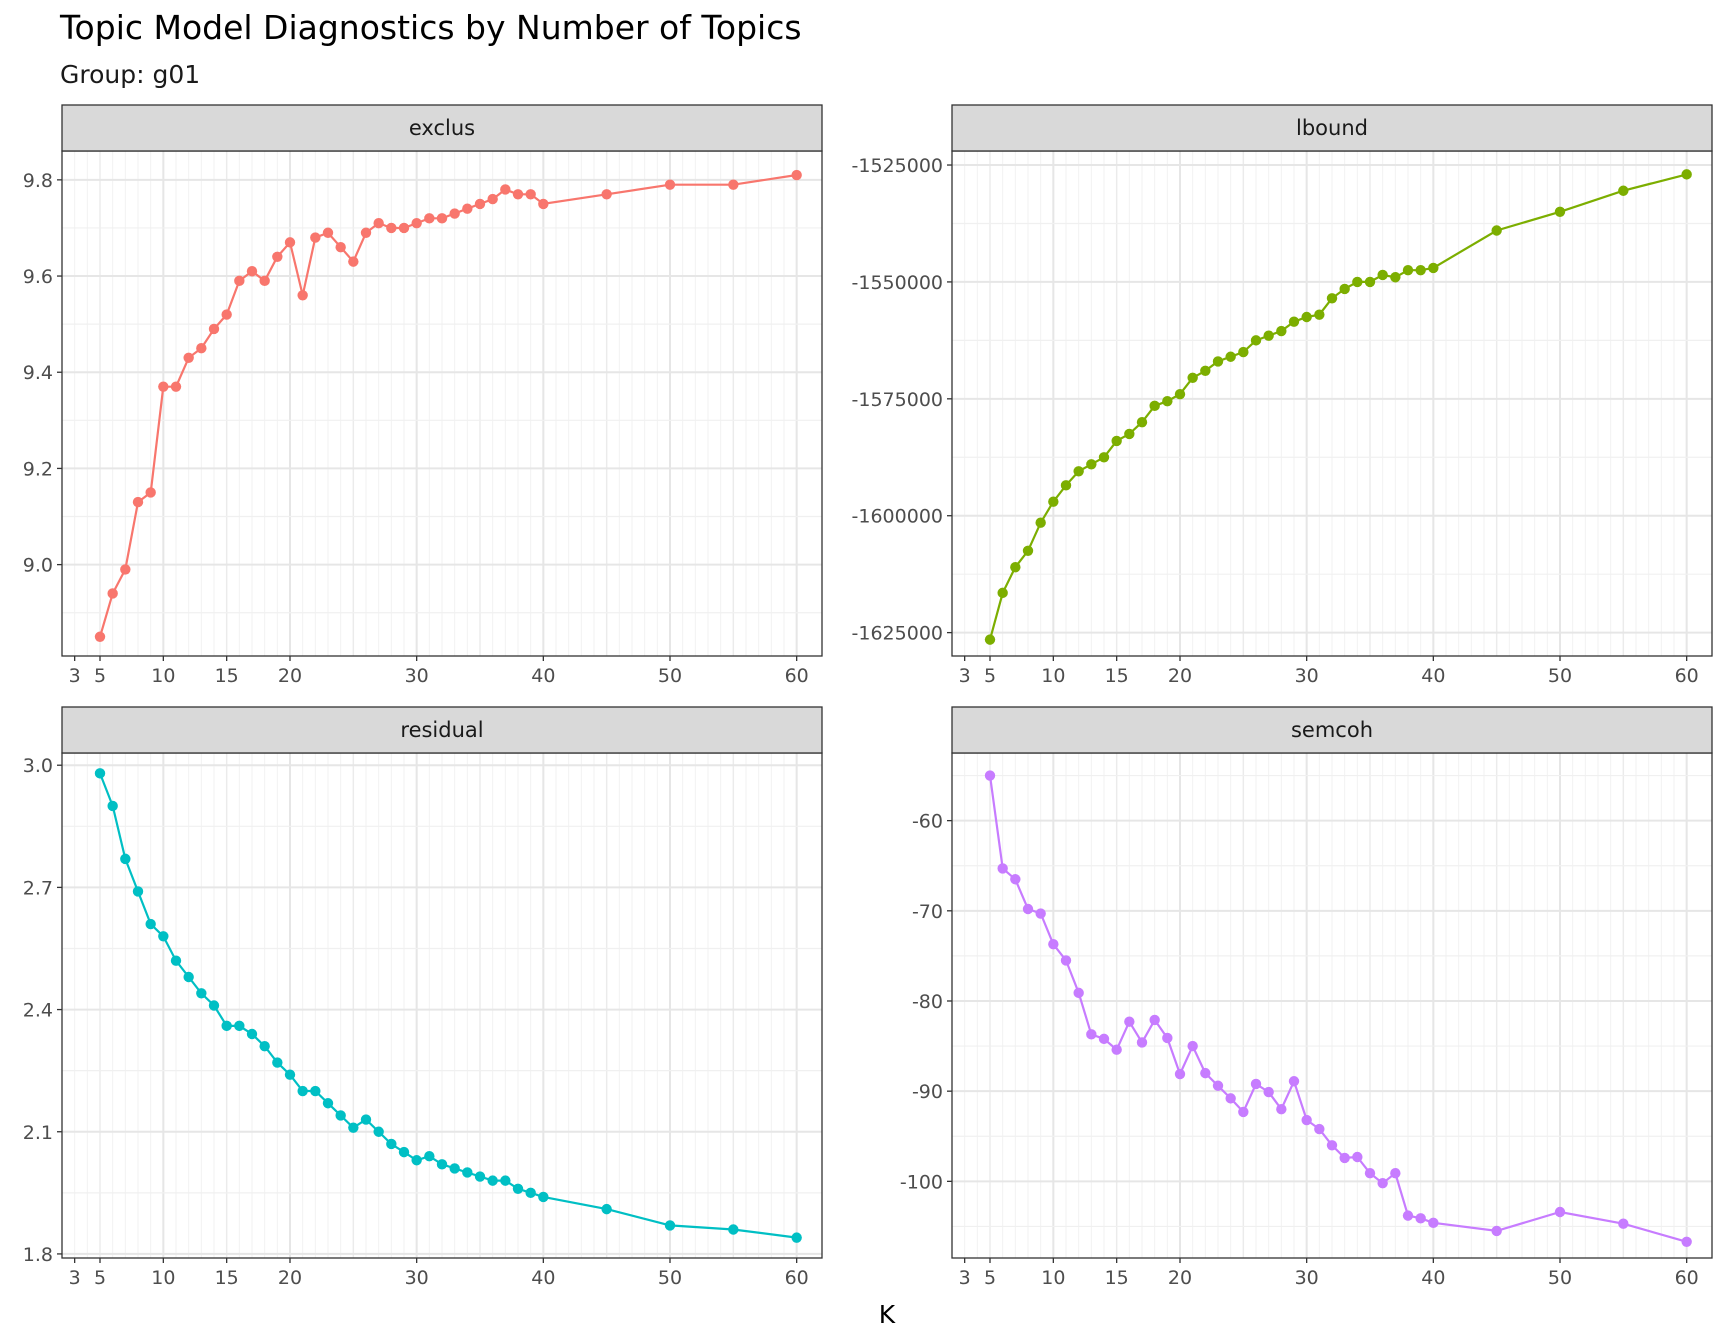 The height and width of the screenshot is (1344, 1728). What do you see at coordinates (100, 676) in the screenshot?
I see `x-tick-label: 5` at bounding box center [100, 676].